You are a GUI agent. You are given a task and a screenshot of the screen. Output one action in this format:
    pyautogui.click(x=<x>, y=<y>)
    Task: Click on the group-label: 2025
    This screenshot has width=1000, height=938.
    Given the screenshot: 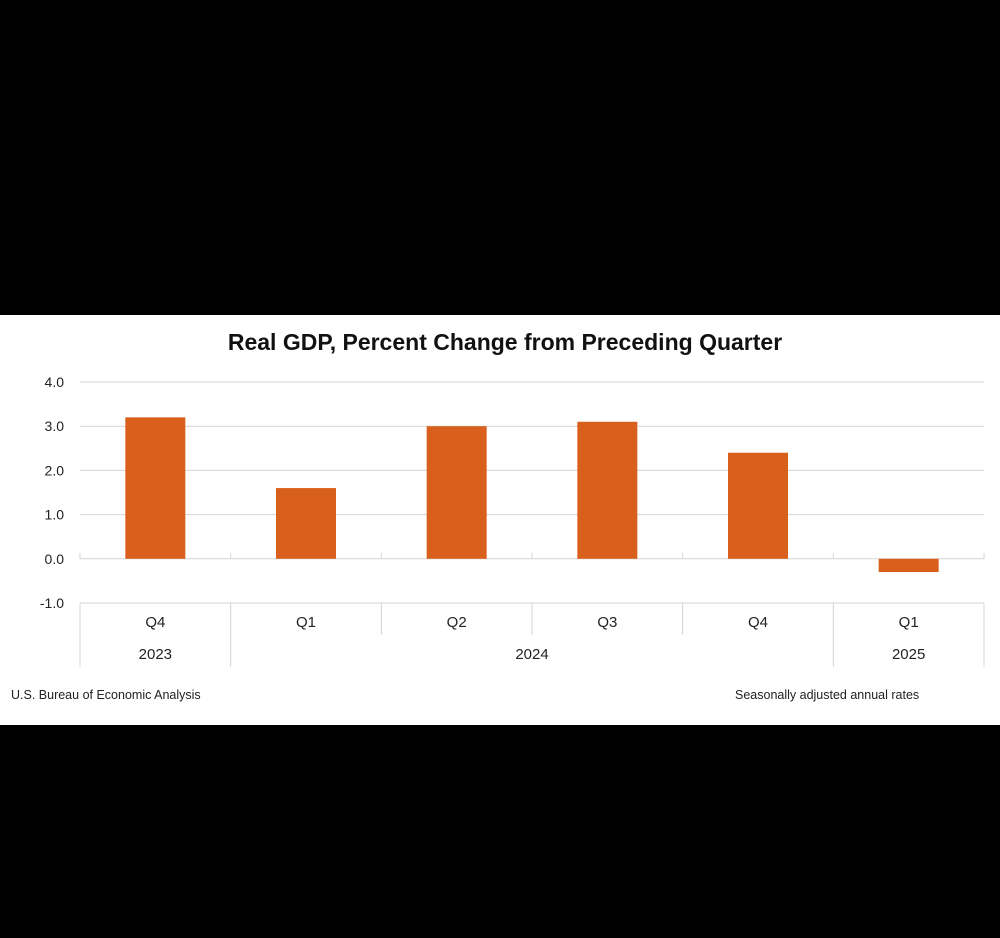 What is the action you would take?
    pyautogui.click(x=908, y=654)
    